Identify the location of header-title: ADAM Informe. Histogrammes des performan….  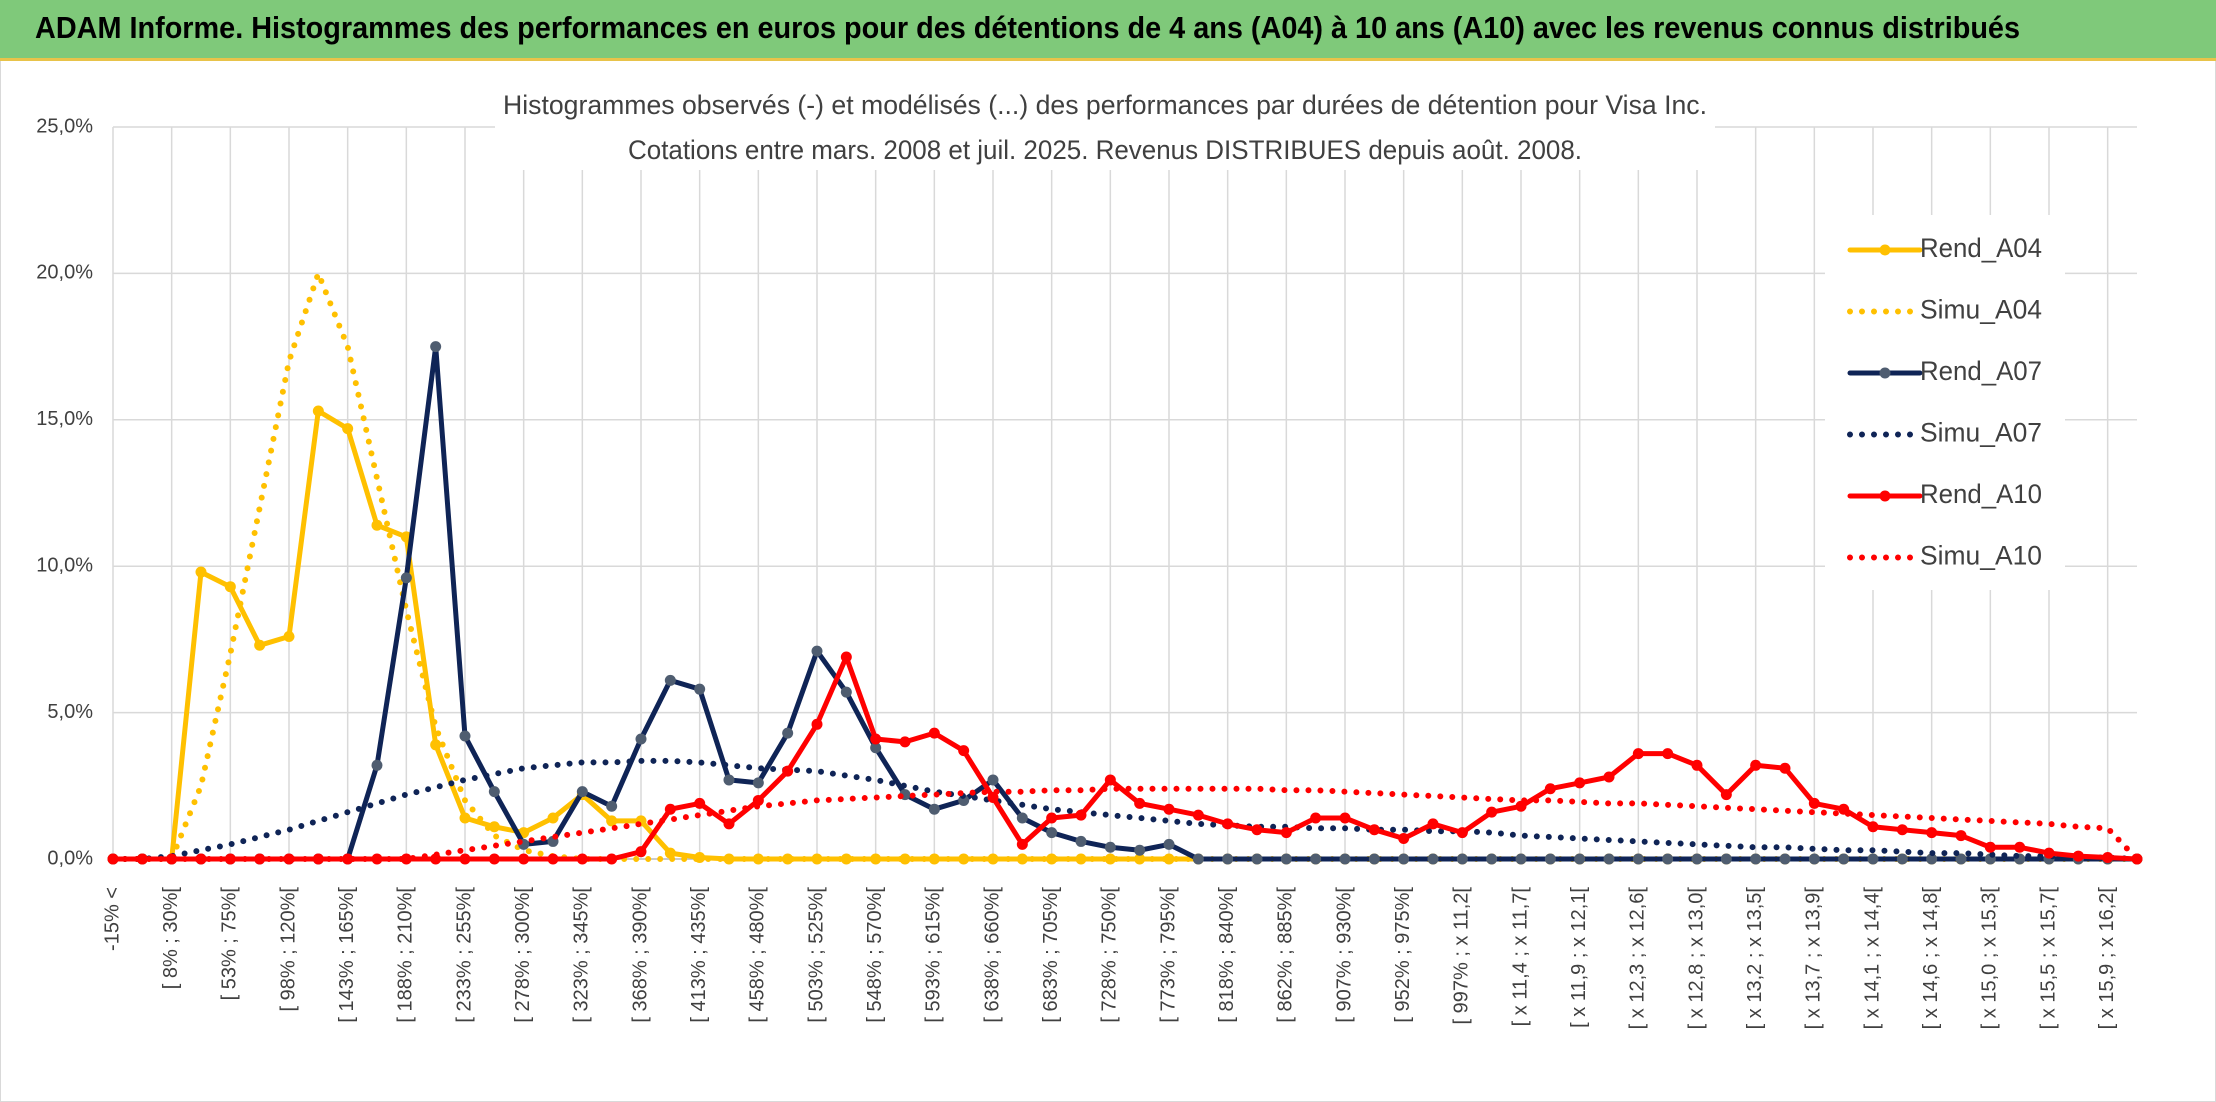
(1027, 27).